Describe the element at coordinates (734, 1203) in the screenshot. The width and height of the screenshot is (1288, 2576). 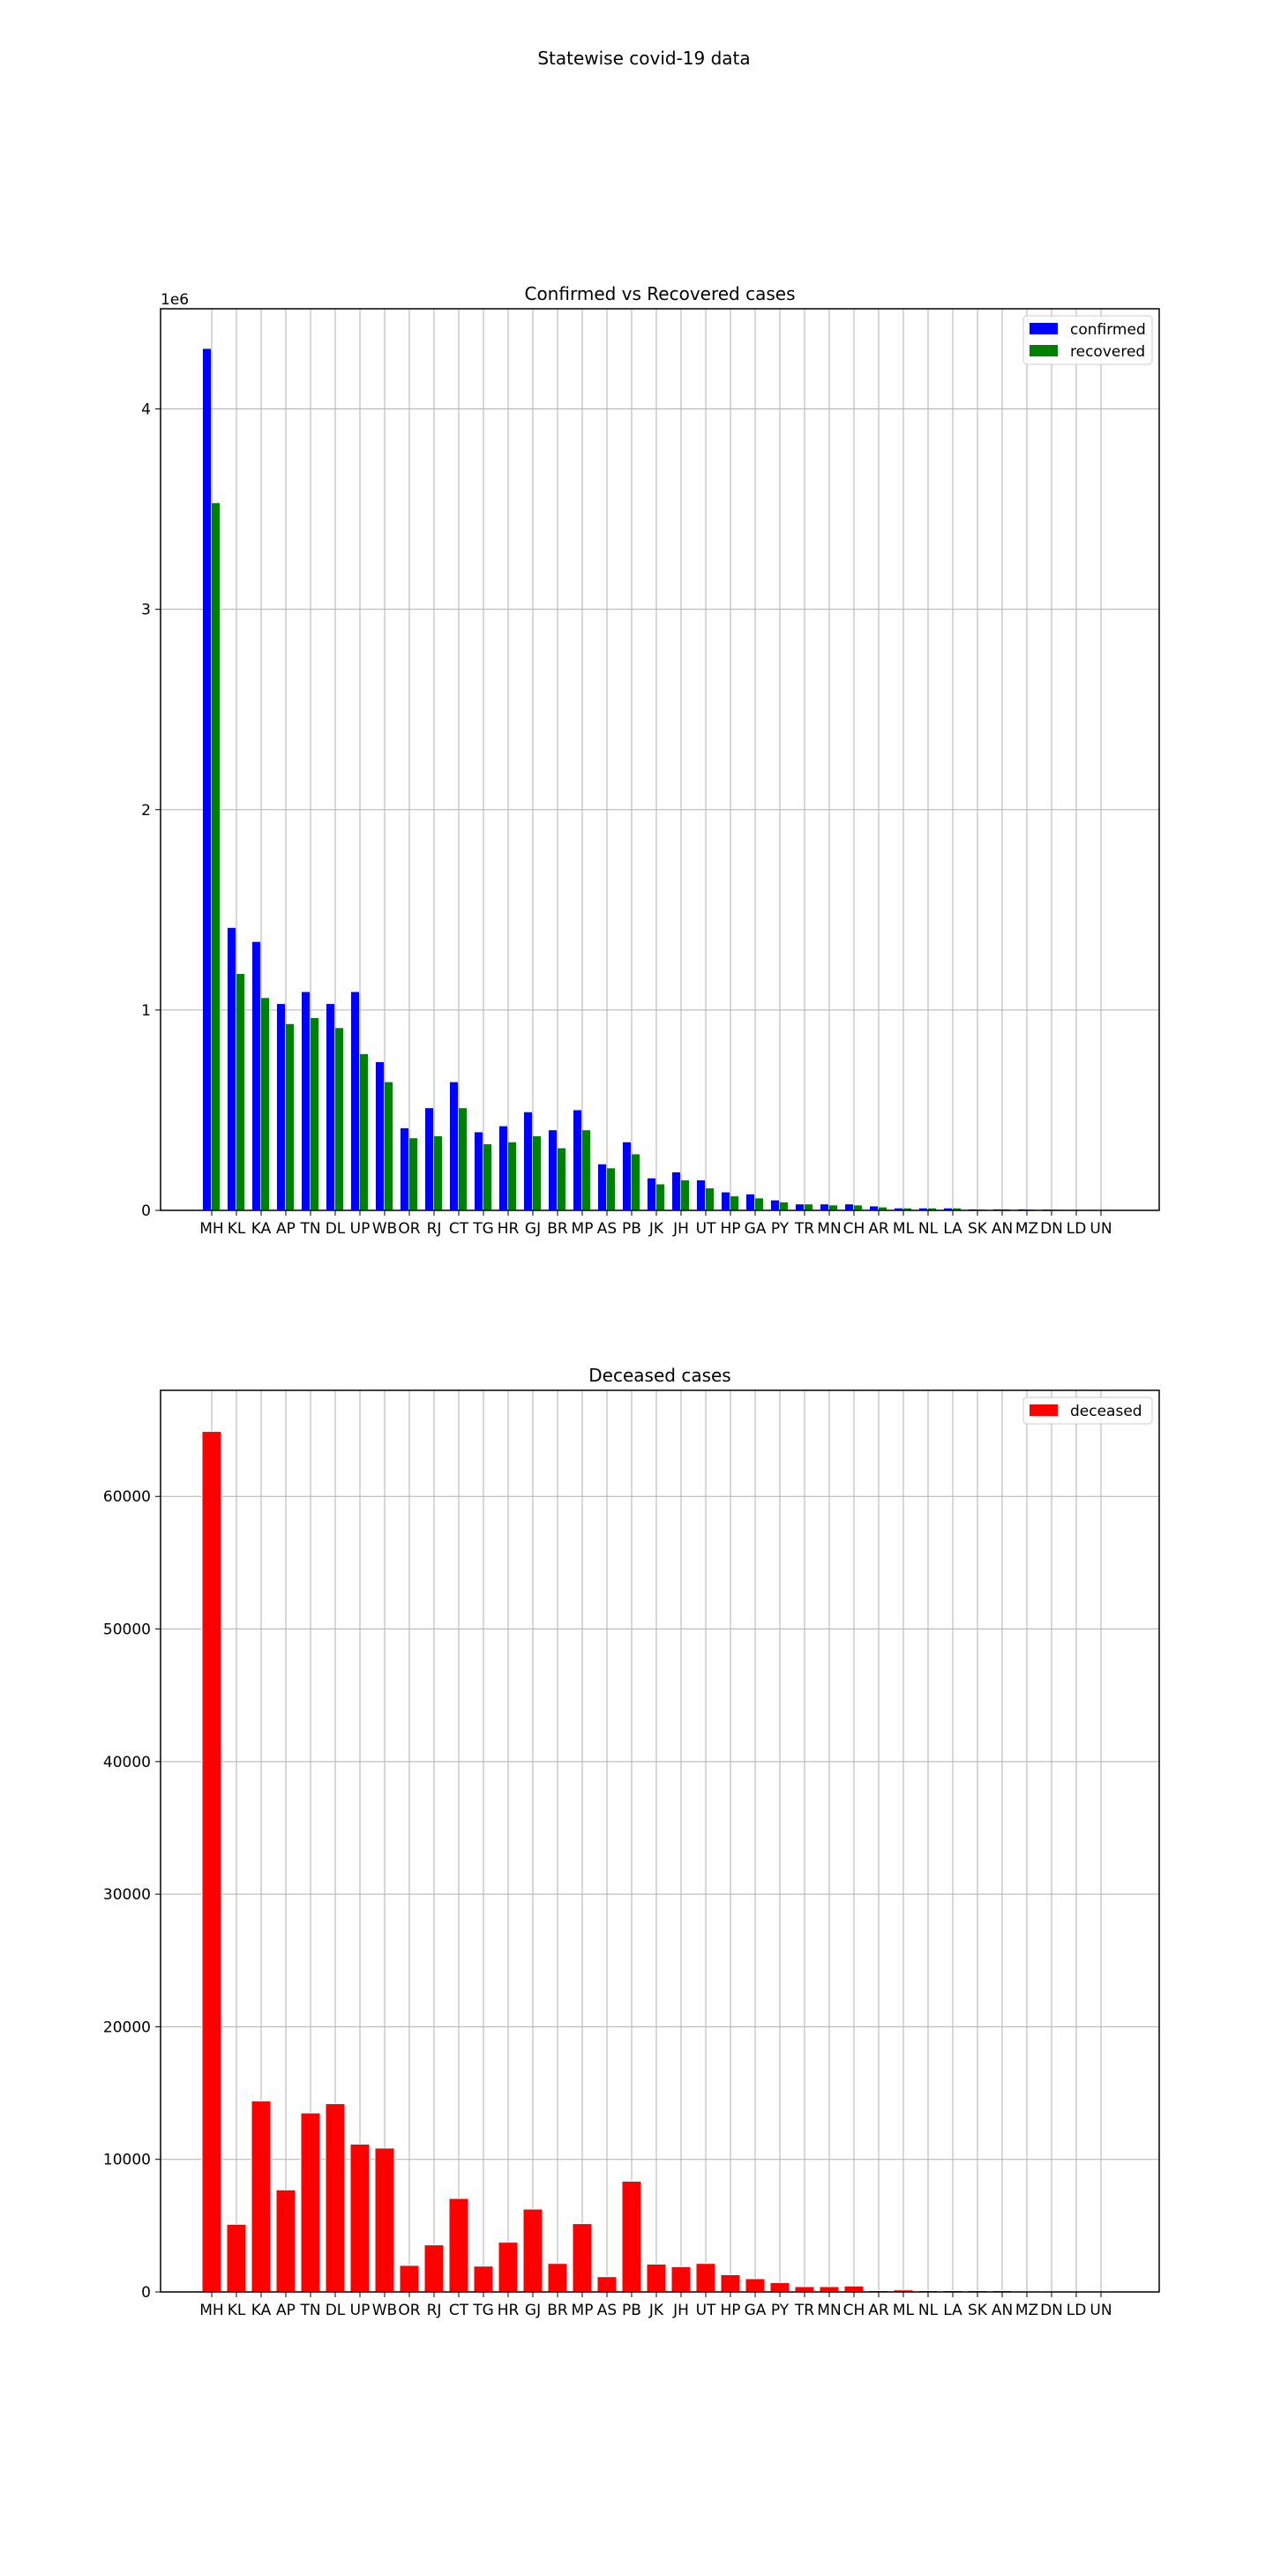
I see `bar-recovered-hp` at that location.